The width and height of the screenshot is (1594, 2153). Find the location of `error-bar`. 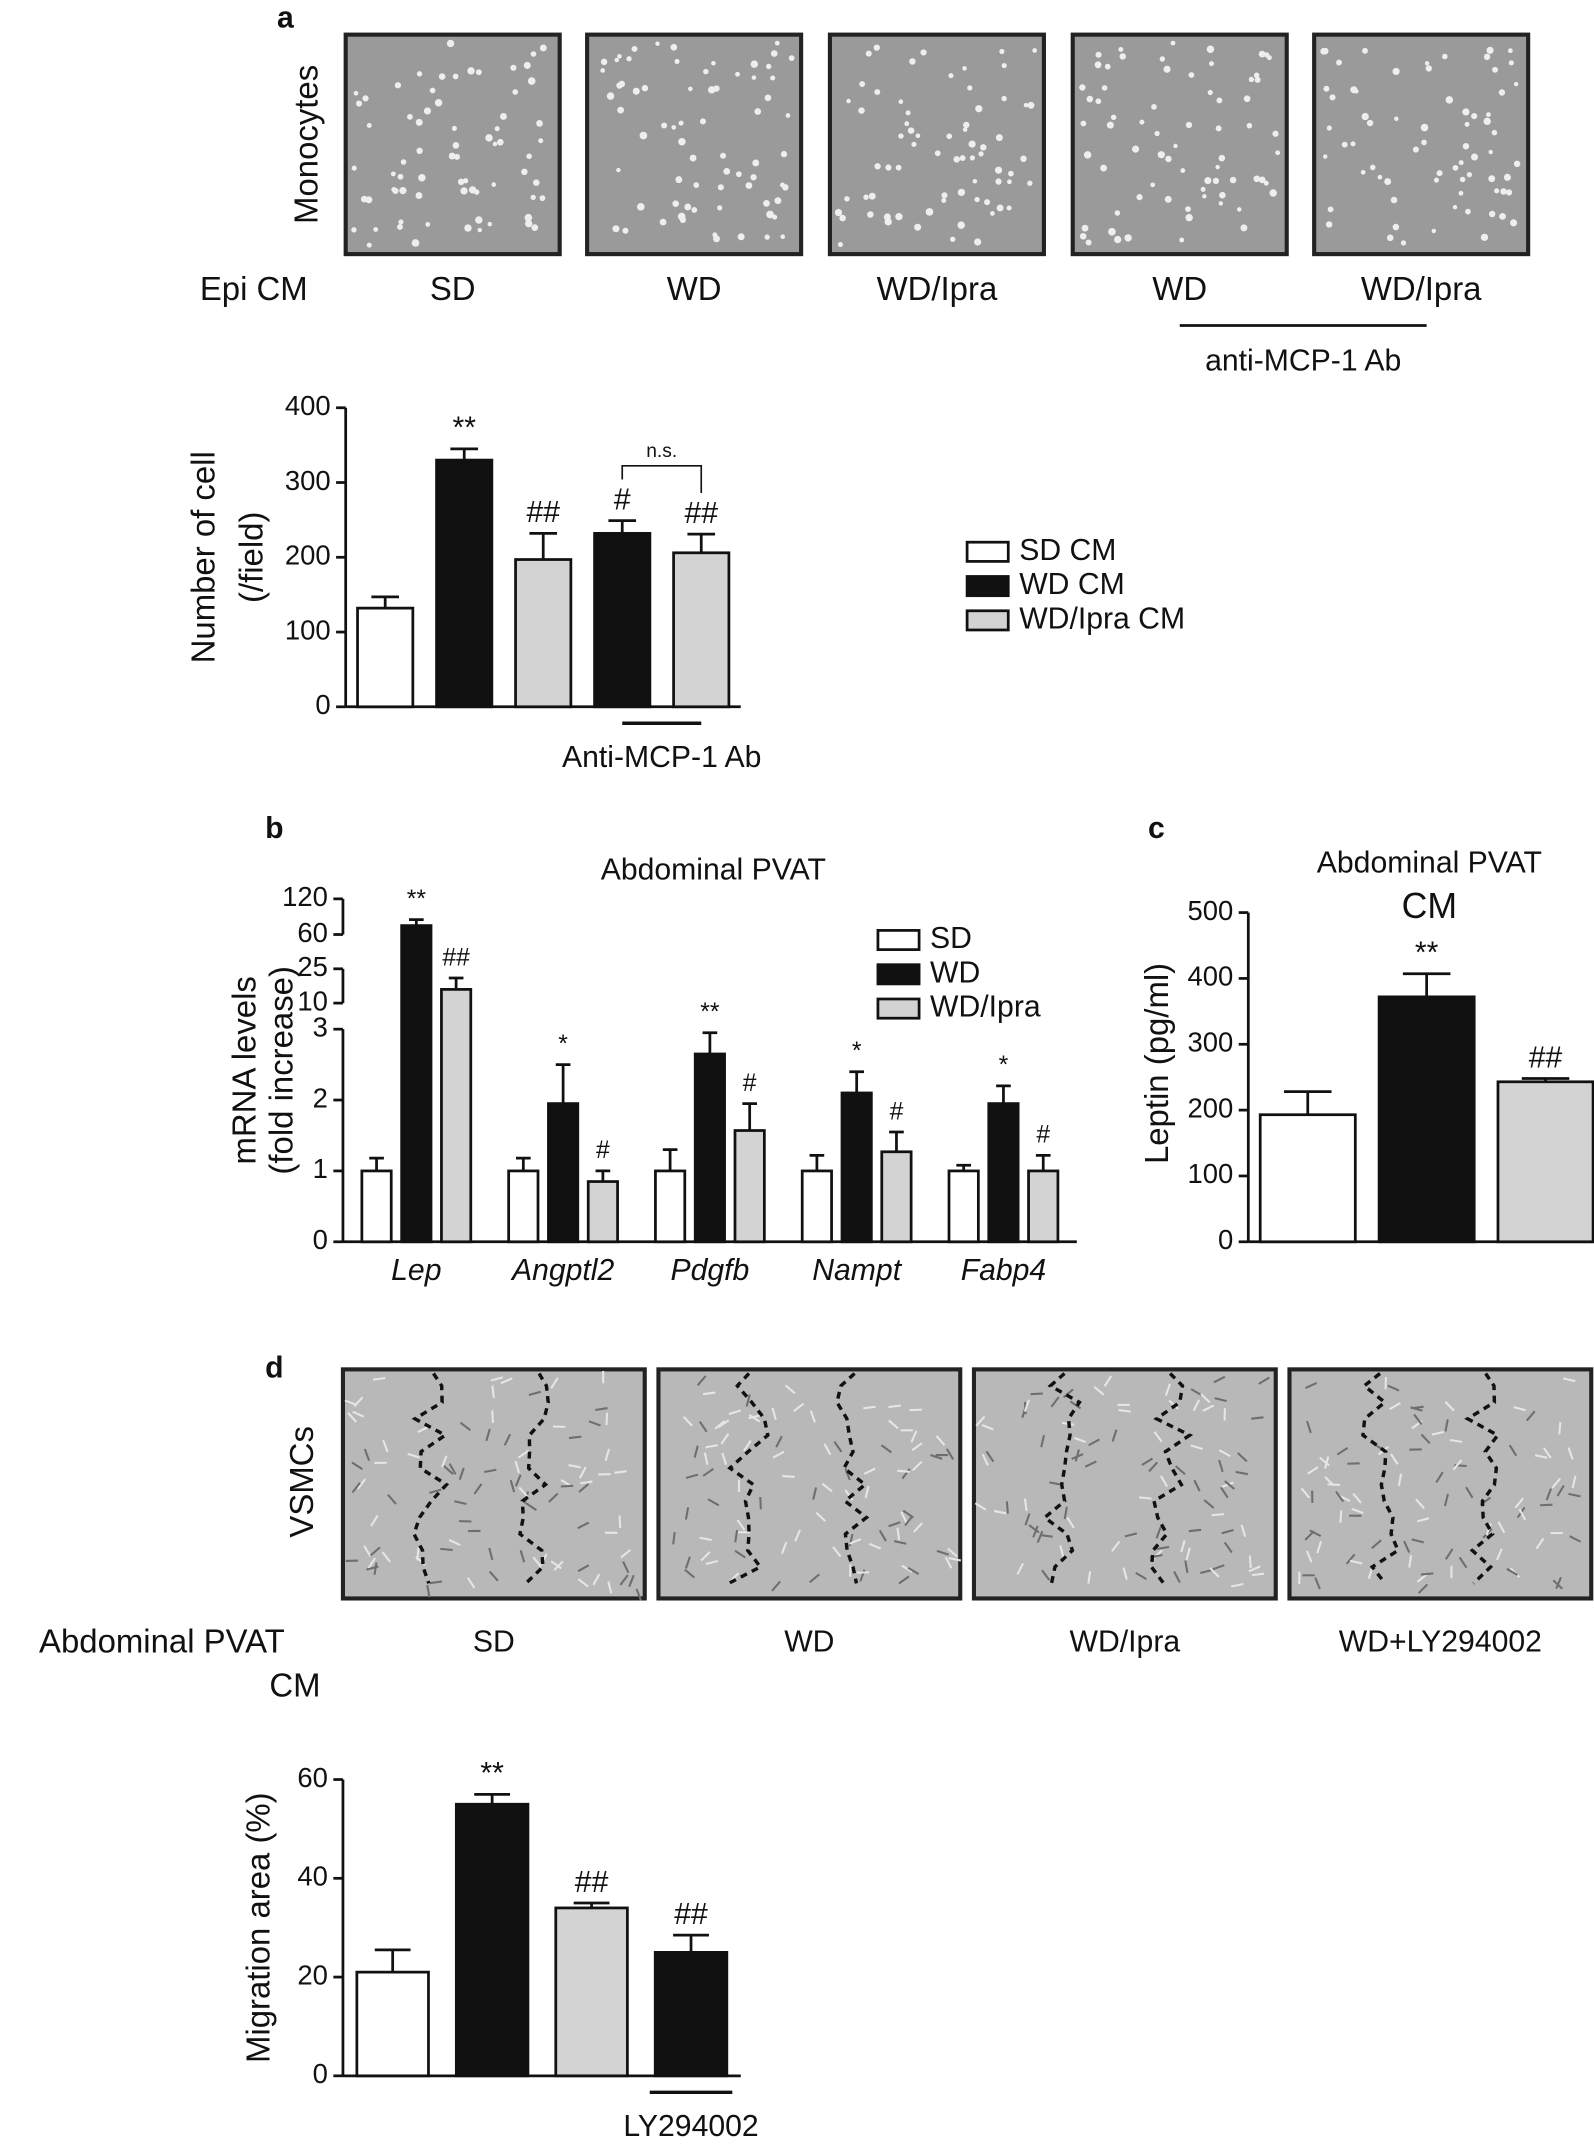

error-bar is located at coordinates (1043, 1162).